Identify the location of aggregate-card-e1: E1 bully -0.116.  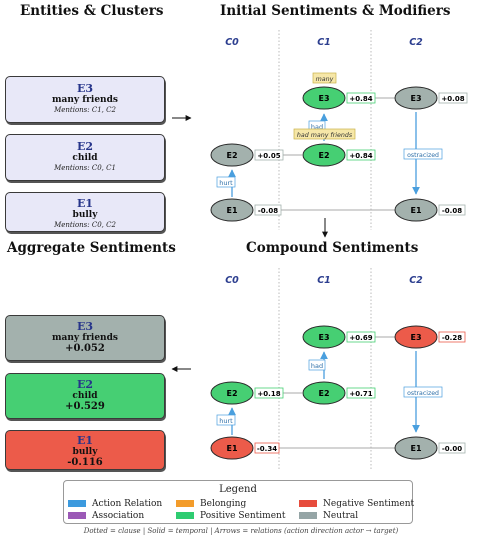
(85, 450).